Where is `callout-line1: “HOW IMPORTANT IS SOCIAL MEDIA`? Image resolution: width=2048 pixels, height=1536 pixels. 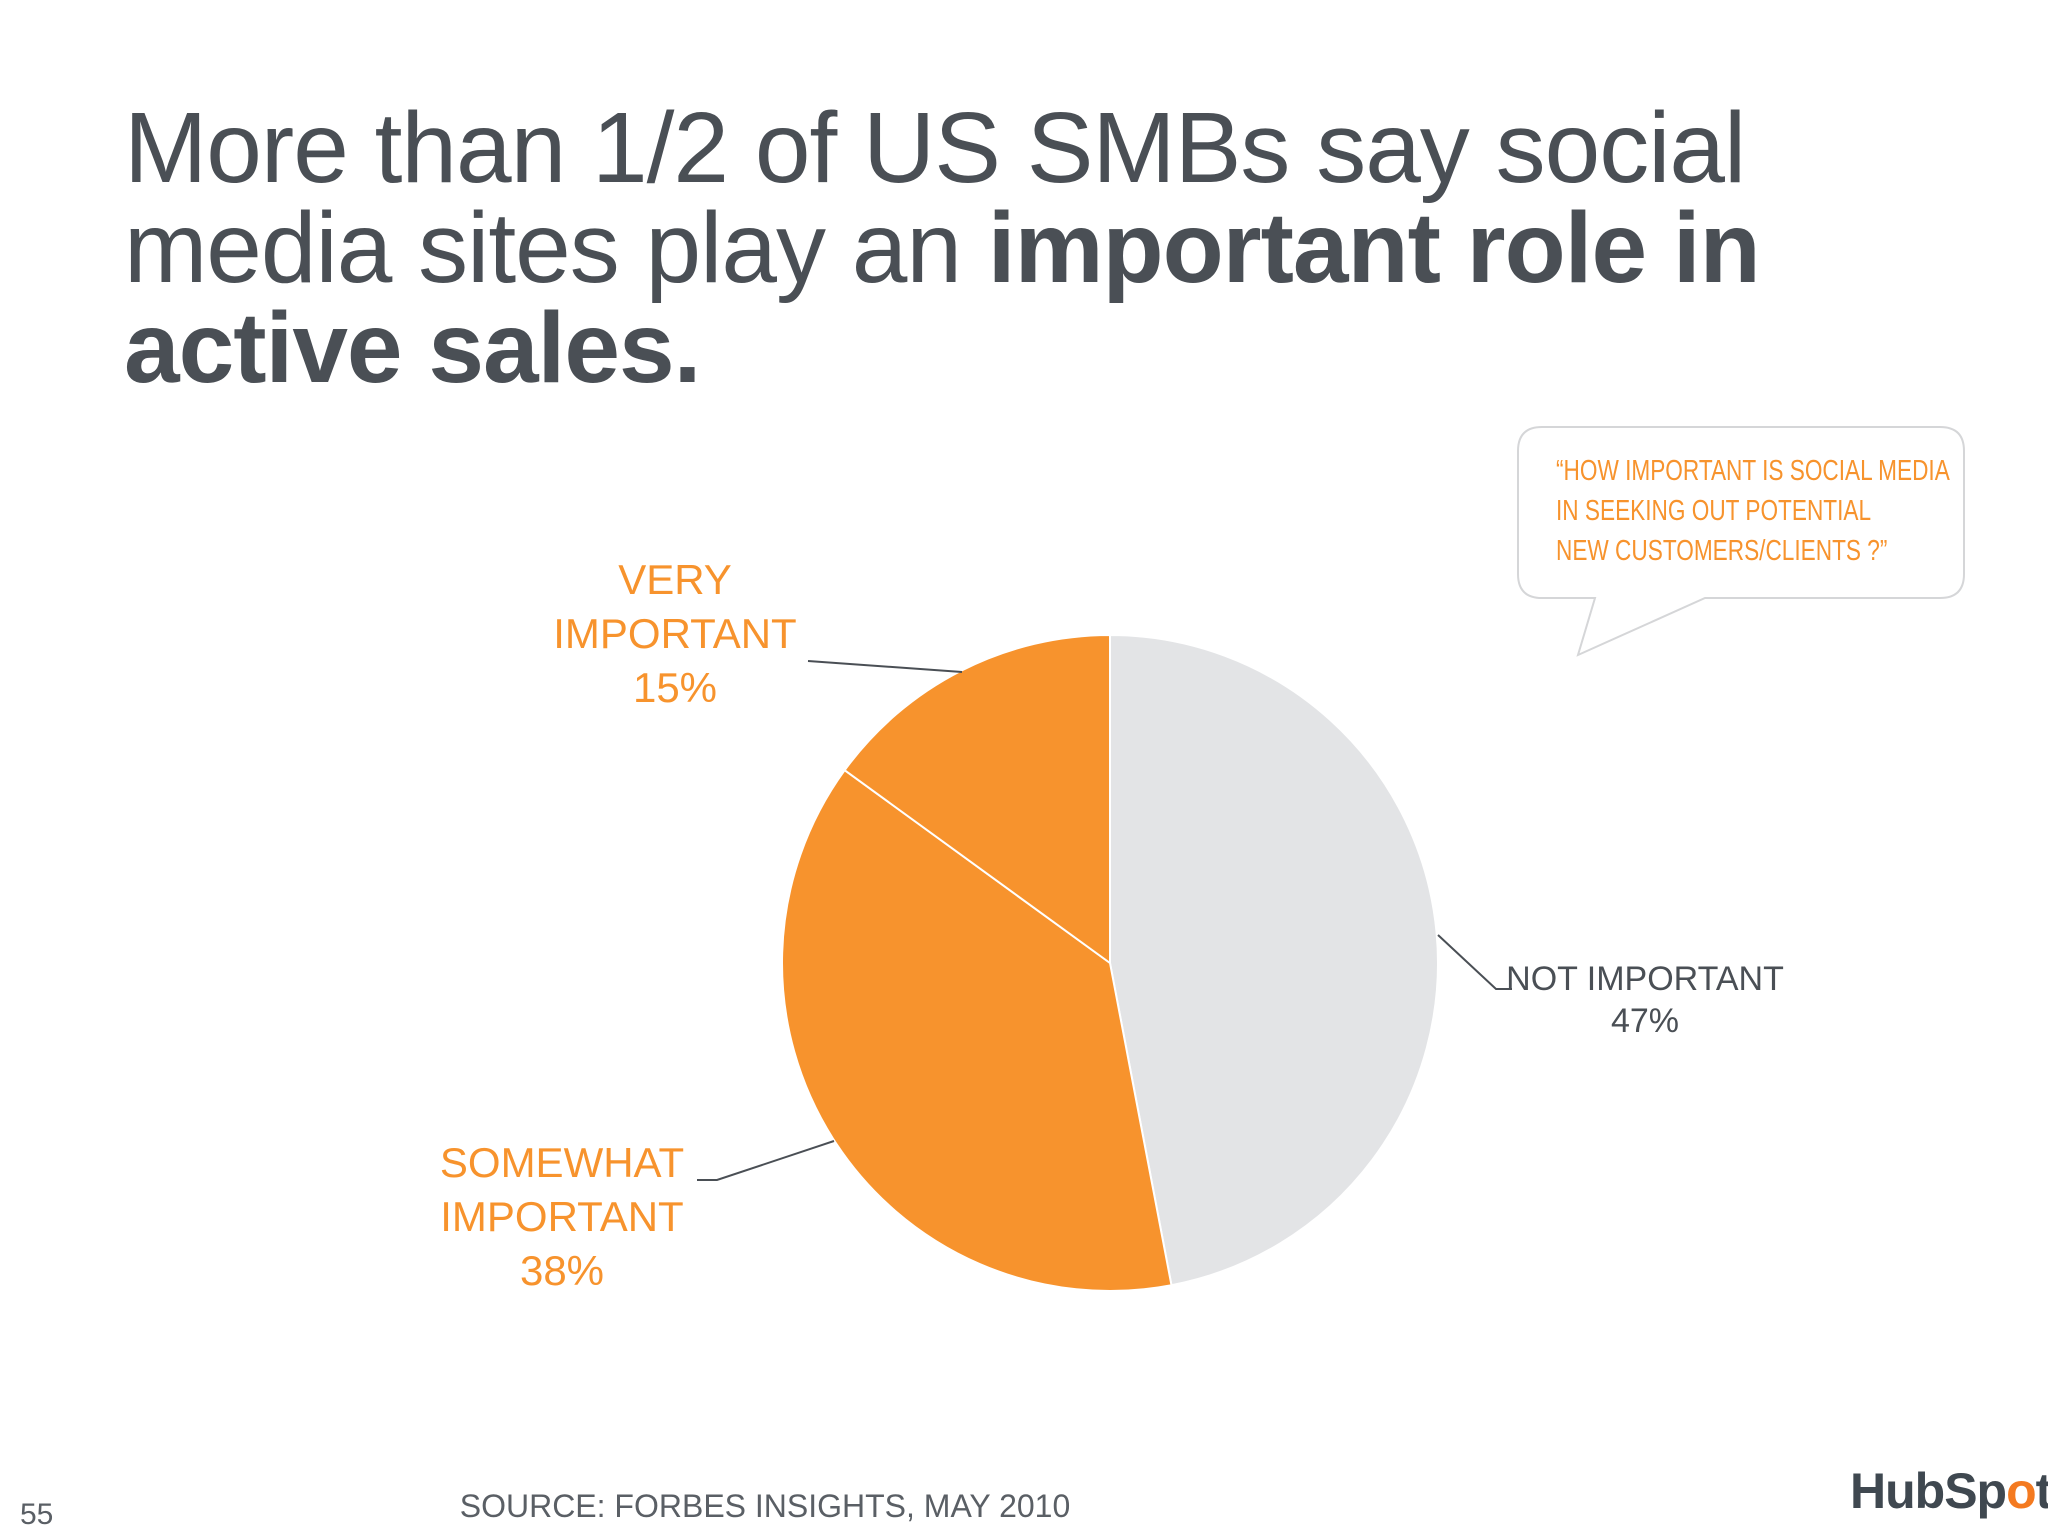
callout-line1: “HOW IMPORTANT IS SOCIAL MEDIA is located at coordinates (1753, 471).